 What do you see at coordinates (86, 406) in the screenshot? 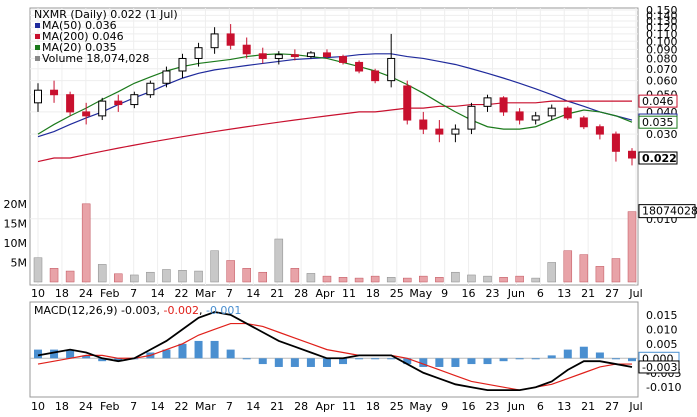
I see `macd-x-tick-label: 24` at bounding box center [86, 406].